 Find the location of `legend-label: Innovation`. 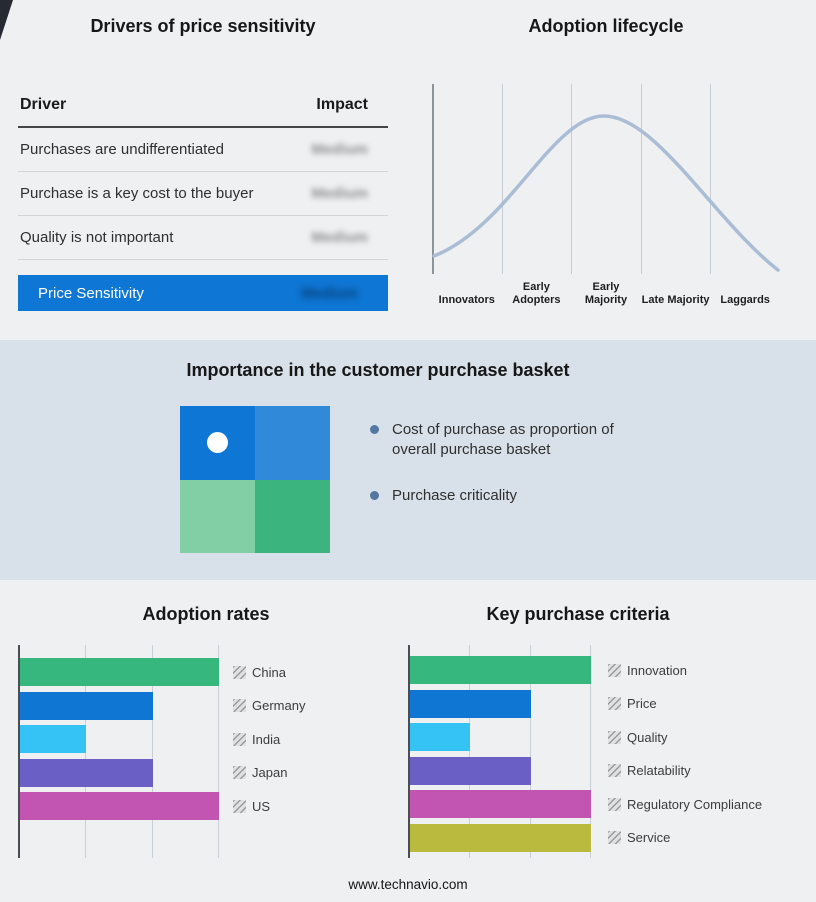

legend-label: Innovation is located at coordinates (657, 670).